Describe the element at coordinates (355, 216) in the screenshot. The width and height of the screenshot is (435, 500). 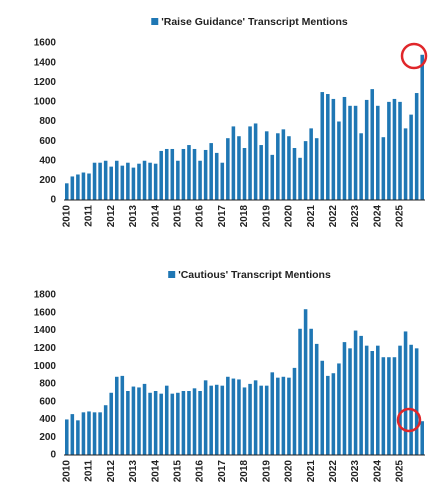
I see `x-tick-label: 2023` at that location.